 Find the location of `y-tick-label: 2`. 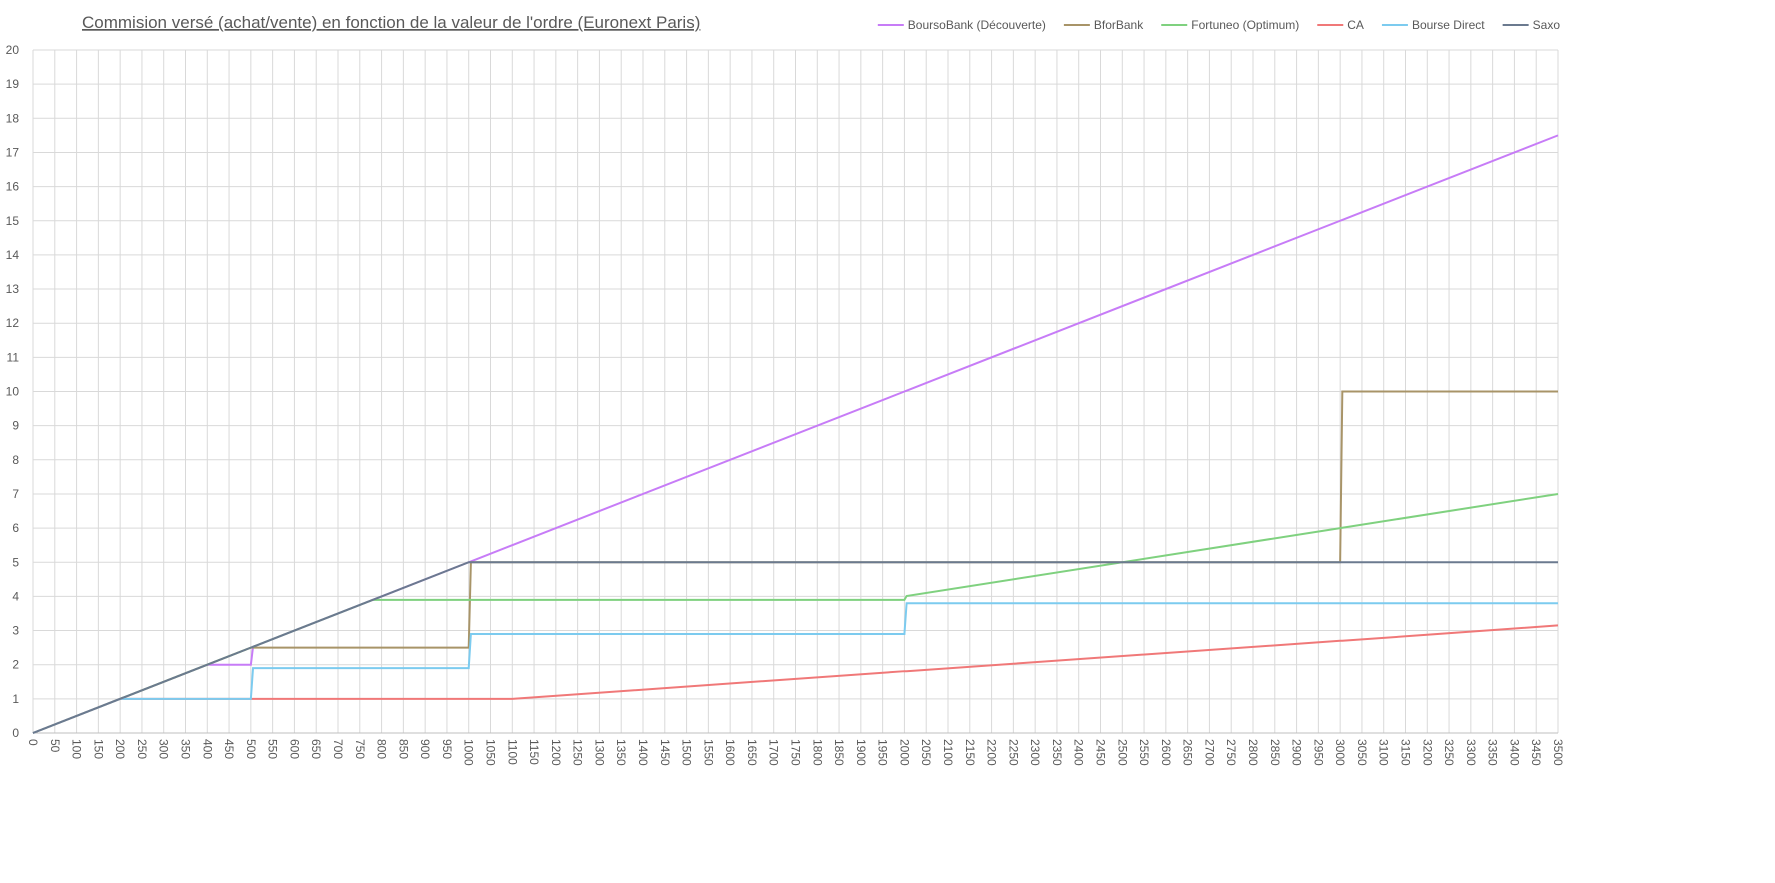

y-tick-label: 2 is located at coordinates (15, 665).